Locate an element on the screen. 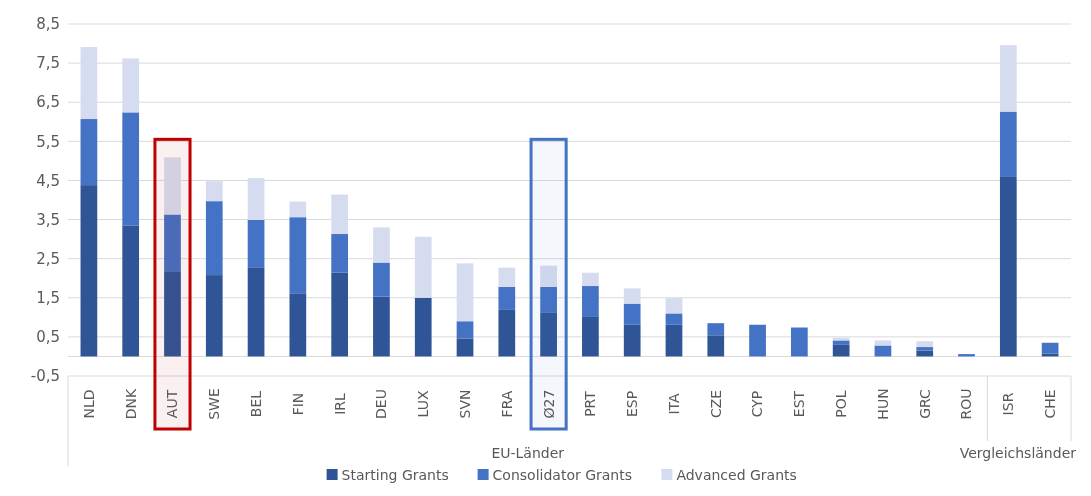 The width and height of the screenshot is (1091, 496). x-tick-label: EST is located at coordinates (799, 404).